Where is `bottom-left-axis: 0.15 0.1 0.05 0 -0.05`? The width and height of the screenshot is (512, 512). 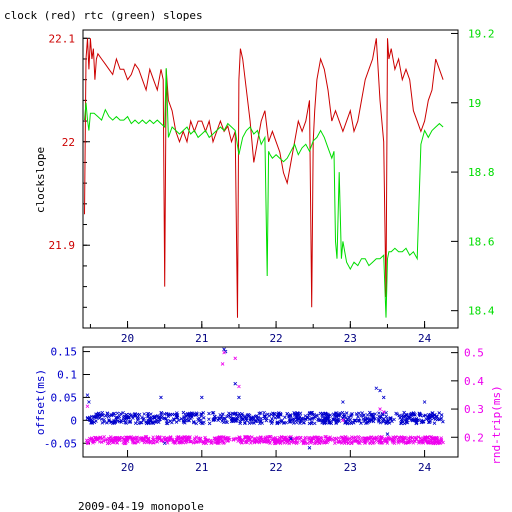 bottom-left-axis: 0.15 0.1 0.05 0 -0.05 is located at coordinates (67, 398).